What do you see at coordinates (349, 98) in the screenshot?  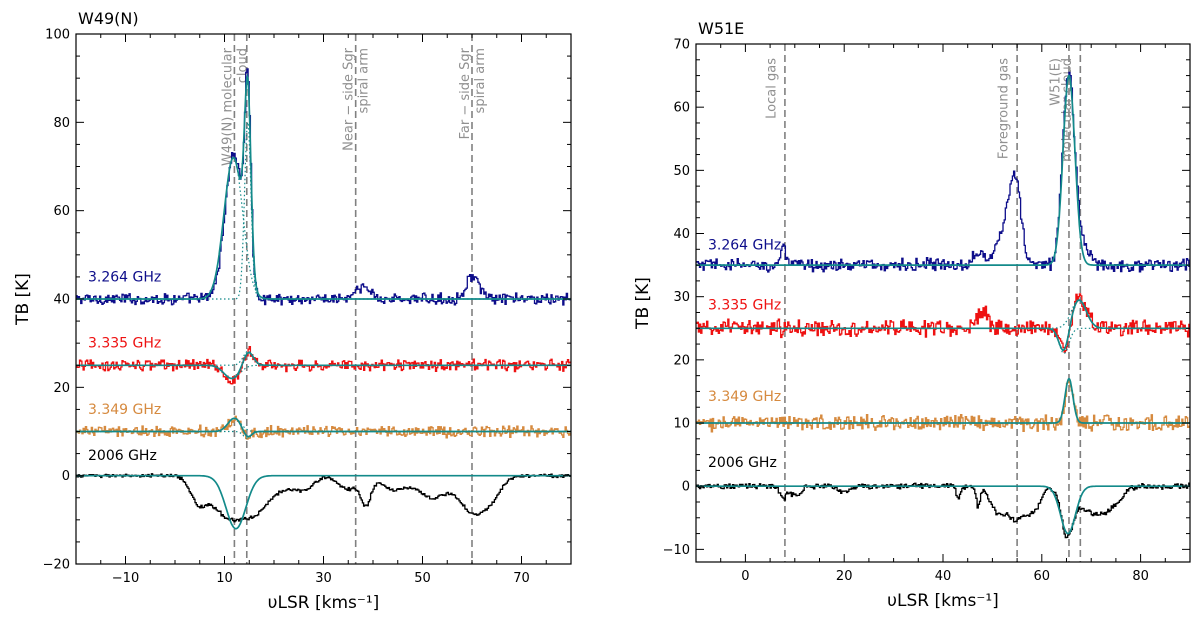 I see `annotation-label: Near − side Sgr` at bounding box center [349, 98].